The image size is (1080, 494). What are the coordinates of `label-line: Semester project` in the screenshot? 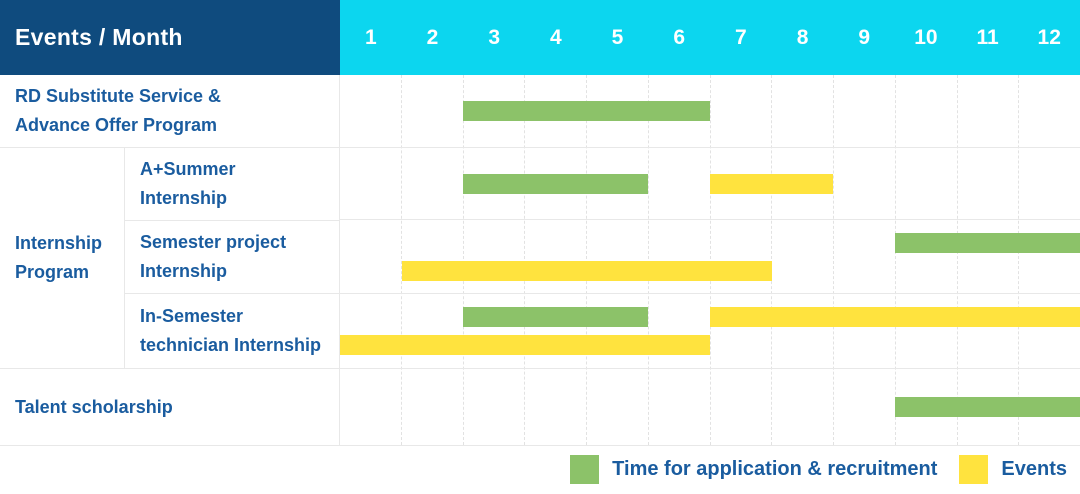 It's located at (213, 242).